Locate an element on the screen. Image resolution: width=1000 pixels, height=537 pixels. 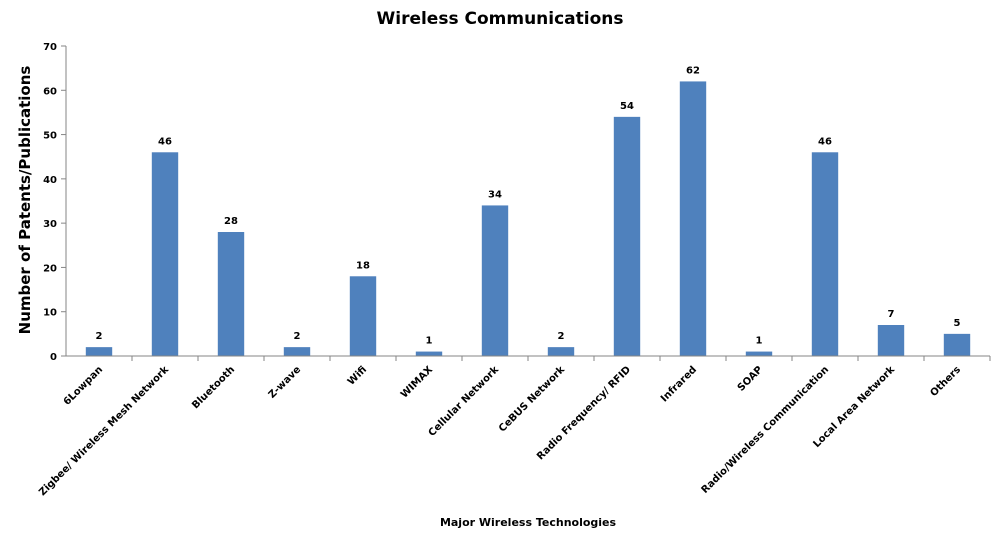
bar-data-label: 34 is located at coordinates (495, 194).